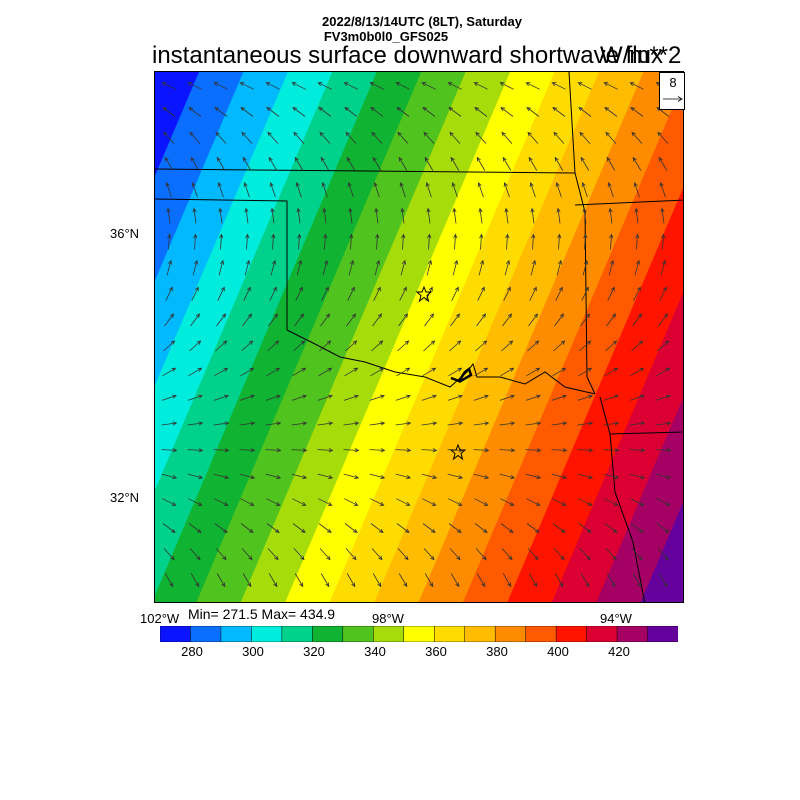  I want to click on vector-reference-value: 8, so click(673, 82).